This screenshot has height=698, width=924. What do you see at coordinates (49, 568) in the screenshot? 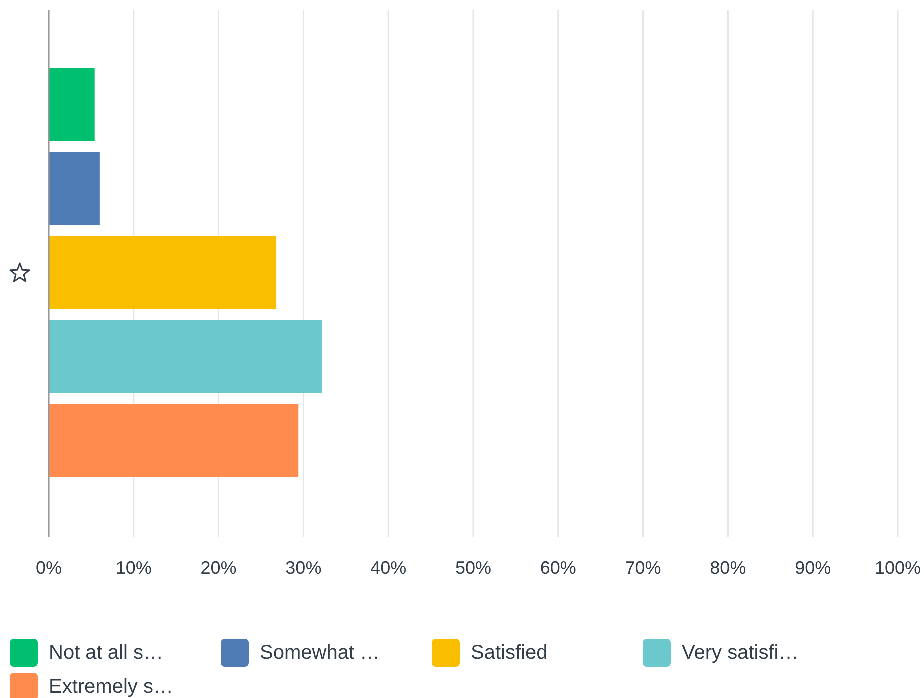
I see `x-tick-label: 0%` at bounding box center [49, 568].